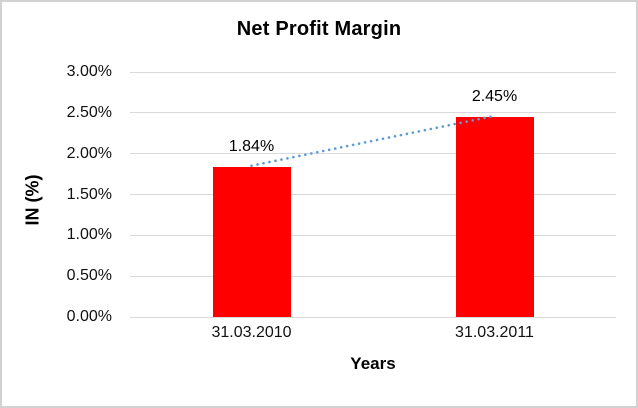 The height and width of the screenshot is (408, 638). What do you see at coordinates (373, 141) in the screenshot?
I see `trendline` at bounding box center [373, 141].